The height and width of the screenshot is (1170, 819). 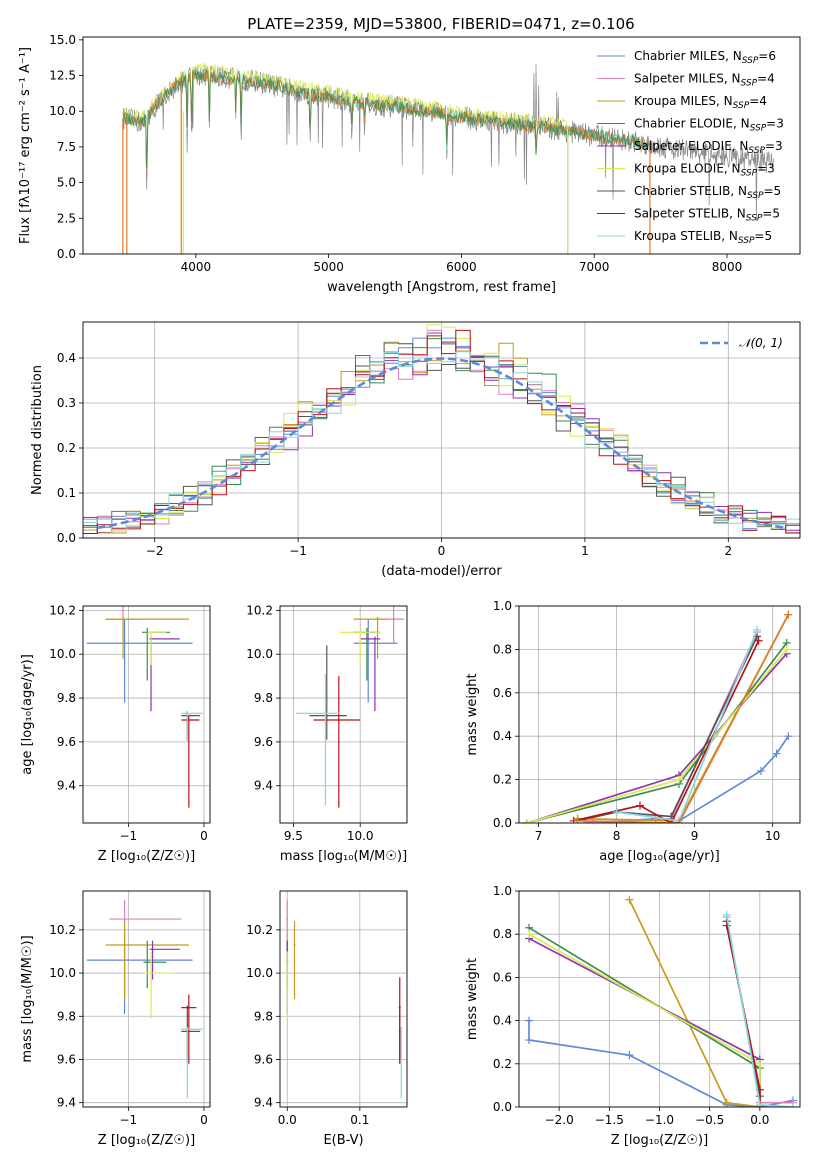 What do you see at coordinates (196, 267) in the screenshot?
I see `x-tick-label: 4000` at bounding box center [196, 267].